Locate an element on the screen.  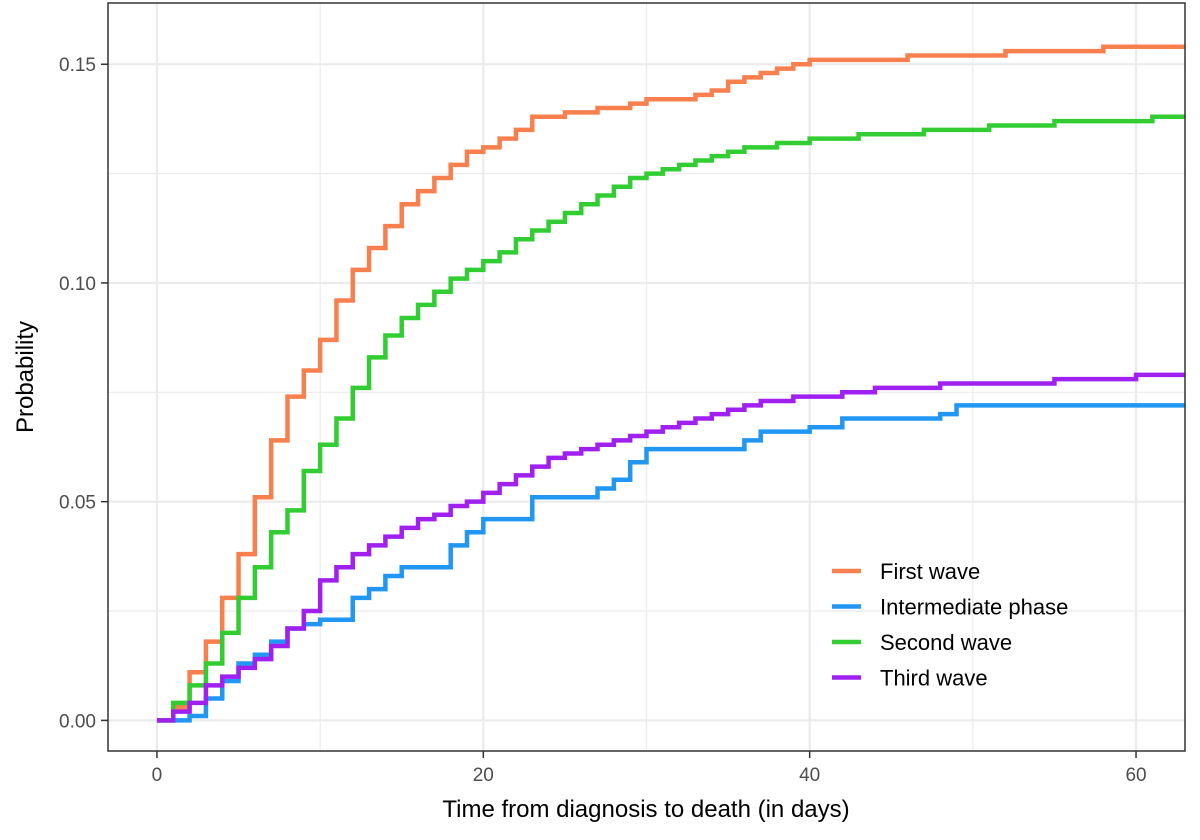
legend-label-third-wave: Third wave is located at coordinates (934, 678).